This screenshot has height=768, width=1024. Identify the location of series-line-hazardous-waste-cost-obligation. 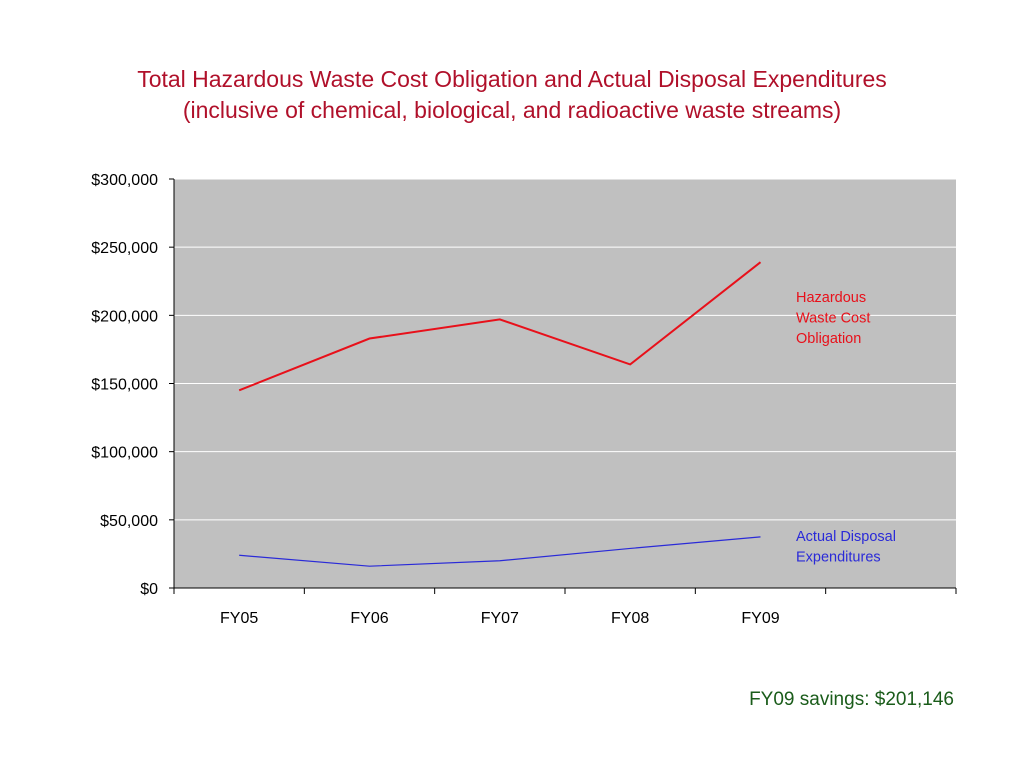
(500, 326).